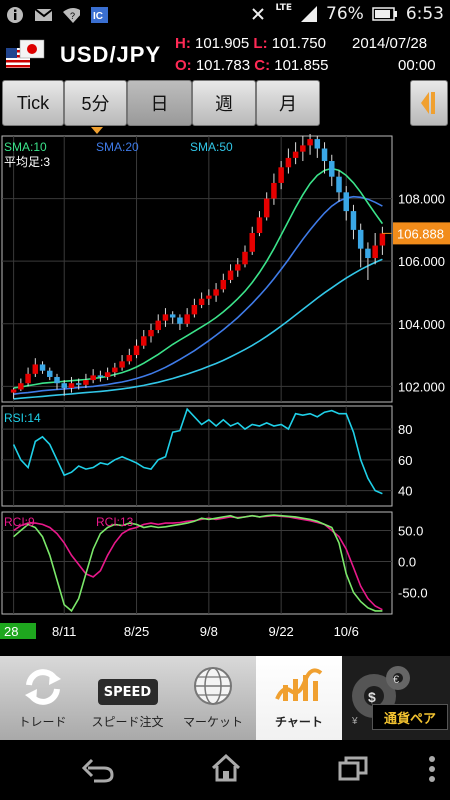  I want to click on tab-speed-order: SPEED スピード注文, so click(127, 698).